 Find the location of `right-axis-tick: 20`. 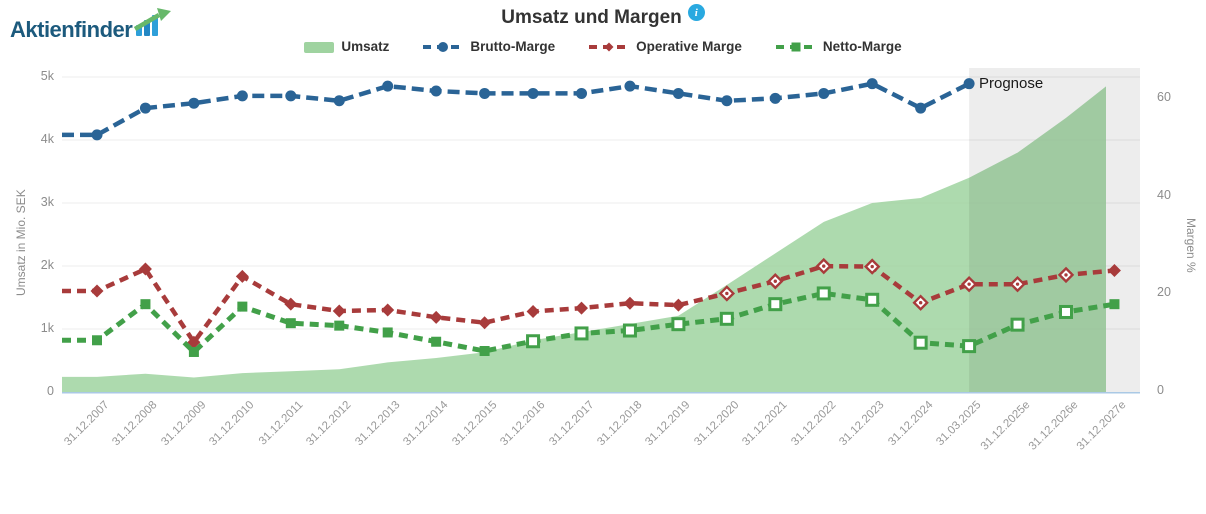

right-axis-tick: 20 is located at coordinates (1164, 292).